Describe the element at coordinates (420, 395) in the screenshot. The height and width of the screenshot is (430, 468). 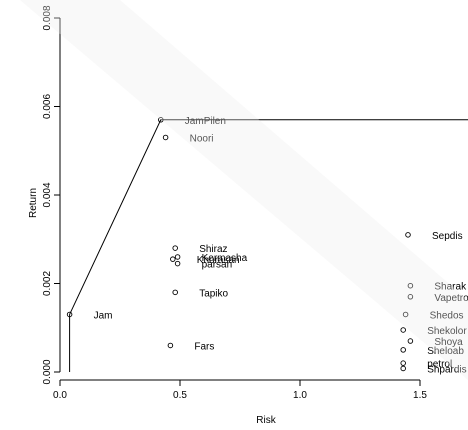
I see `x-tick-label-3: 1.5` at that location.